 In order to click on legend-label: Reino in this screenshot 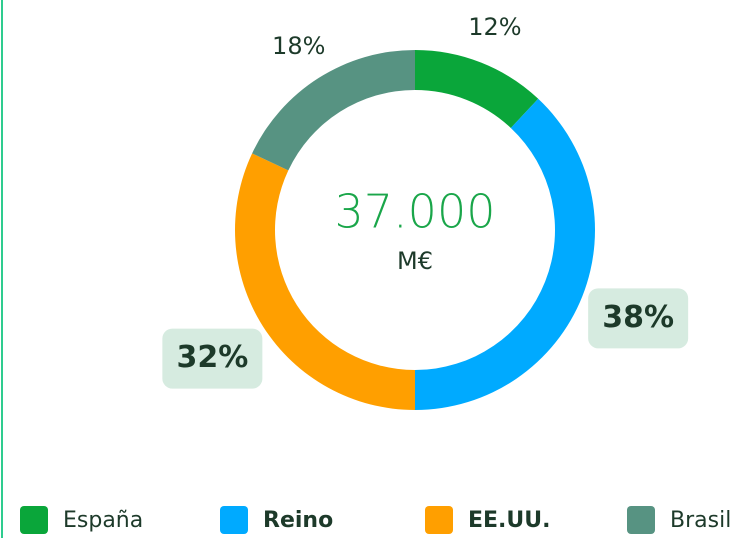, I will do `click(298, 520)`.